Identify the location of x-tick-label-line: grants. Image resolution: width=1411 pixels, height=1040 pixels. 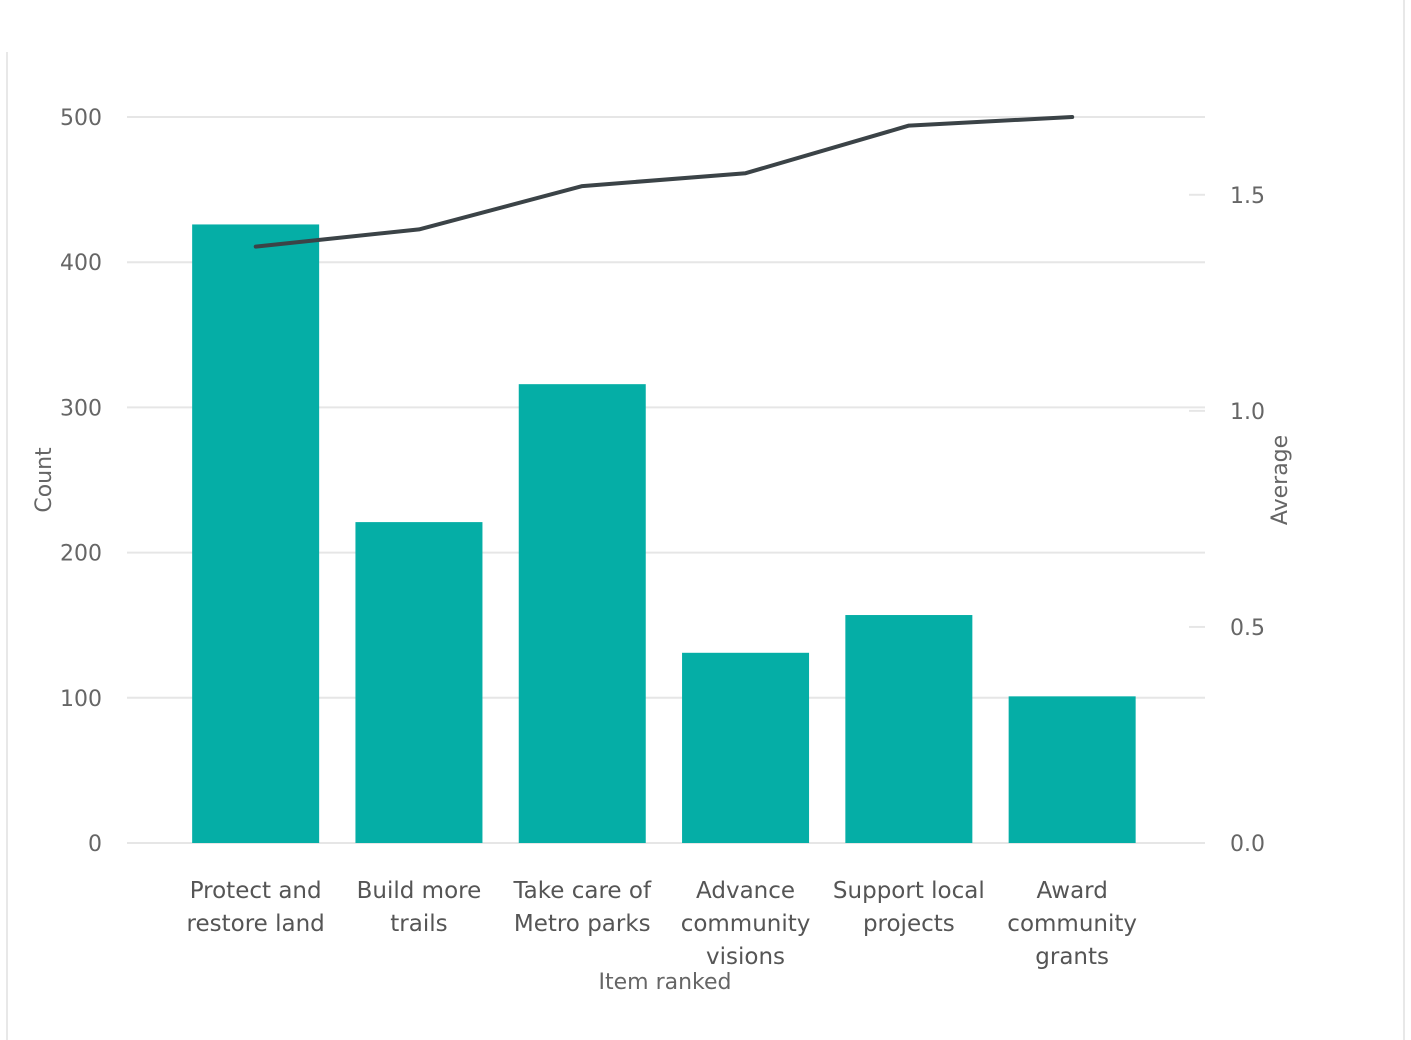
(1072, 957).